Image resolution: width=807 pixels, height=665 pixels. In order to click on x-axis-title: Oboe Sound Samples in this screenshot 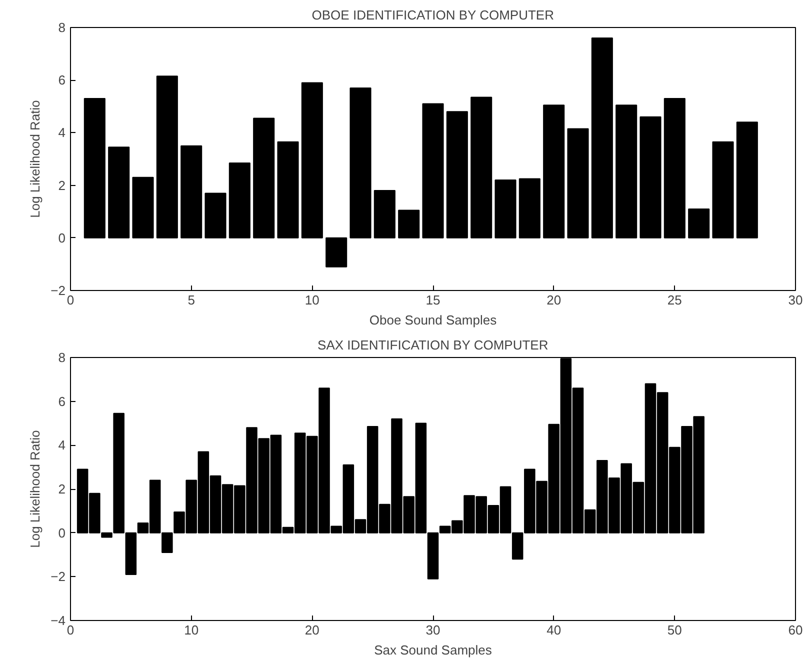, I will do `click(433, 320)`.